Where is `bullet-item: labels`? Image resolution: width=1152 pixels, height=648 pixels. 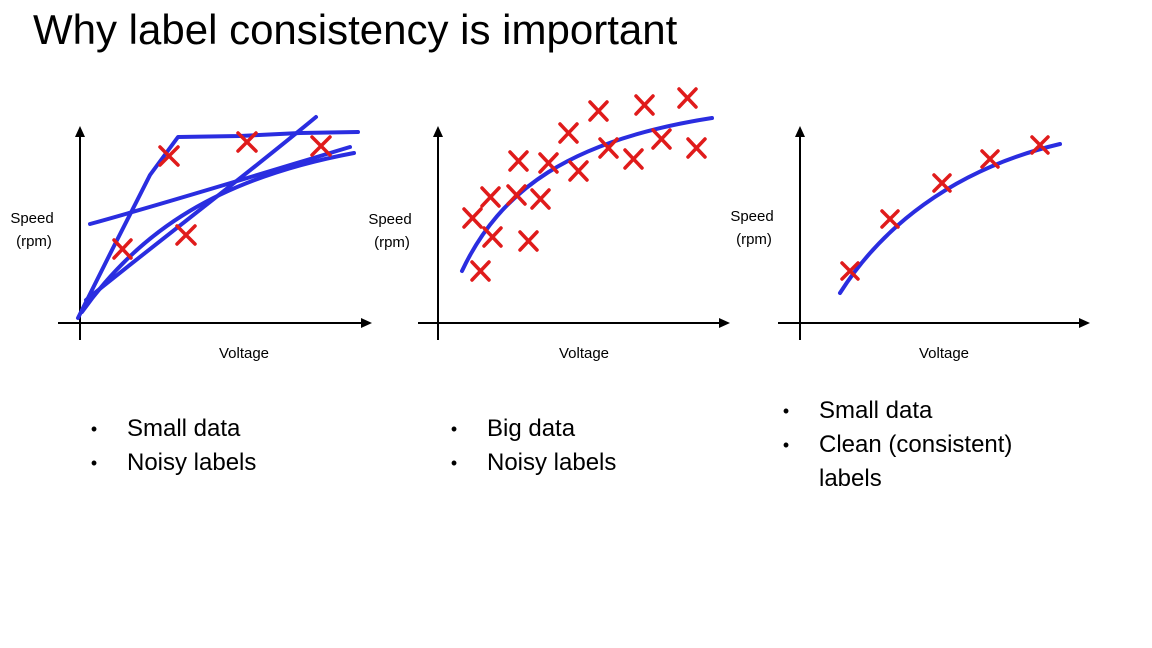 bullet-item: labels is located at coordinates (895, 479).